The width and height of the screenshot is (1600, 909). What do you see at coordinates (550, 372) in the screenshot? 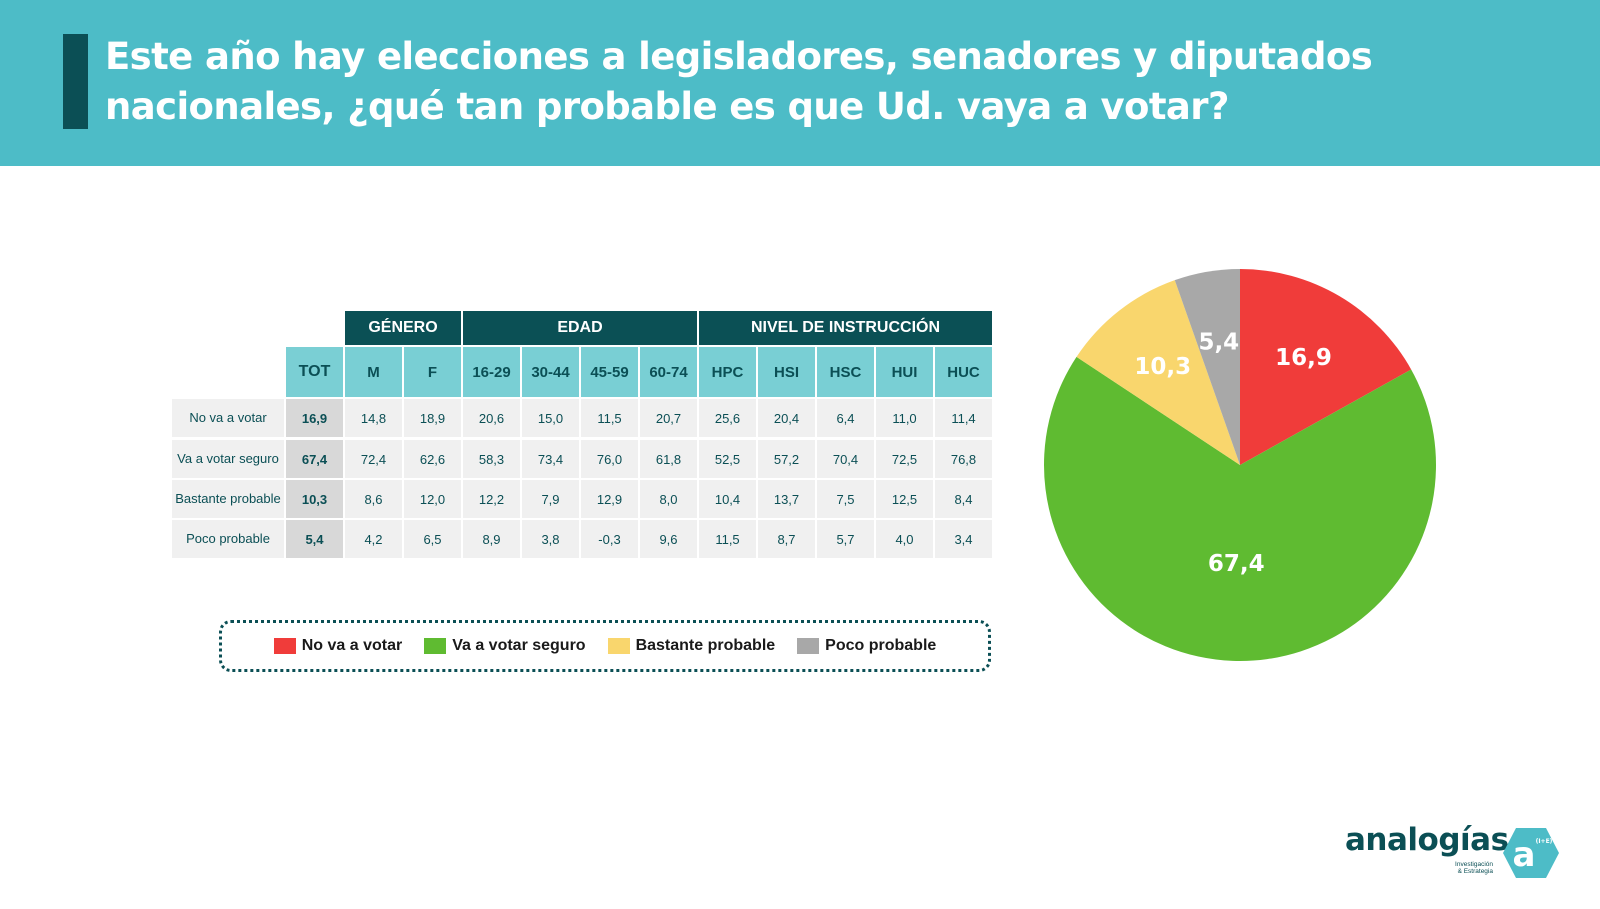
I see `column-header: 30-44` at bounding box center [550, 372].